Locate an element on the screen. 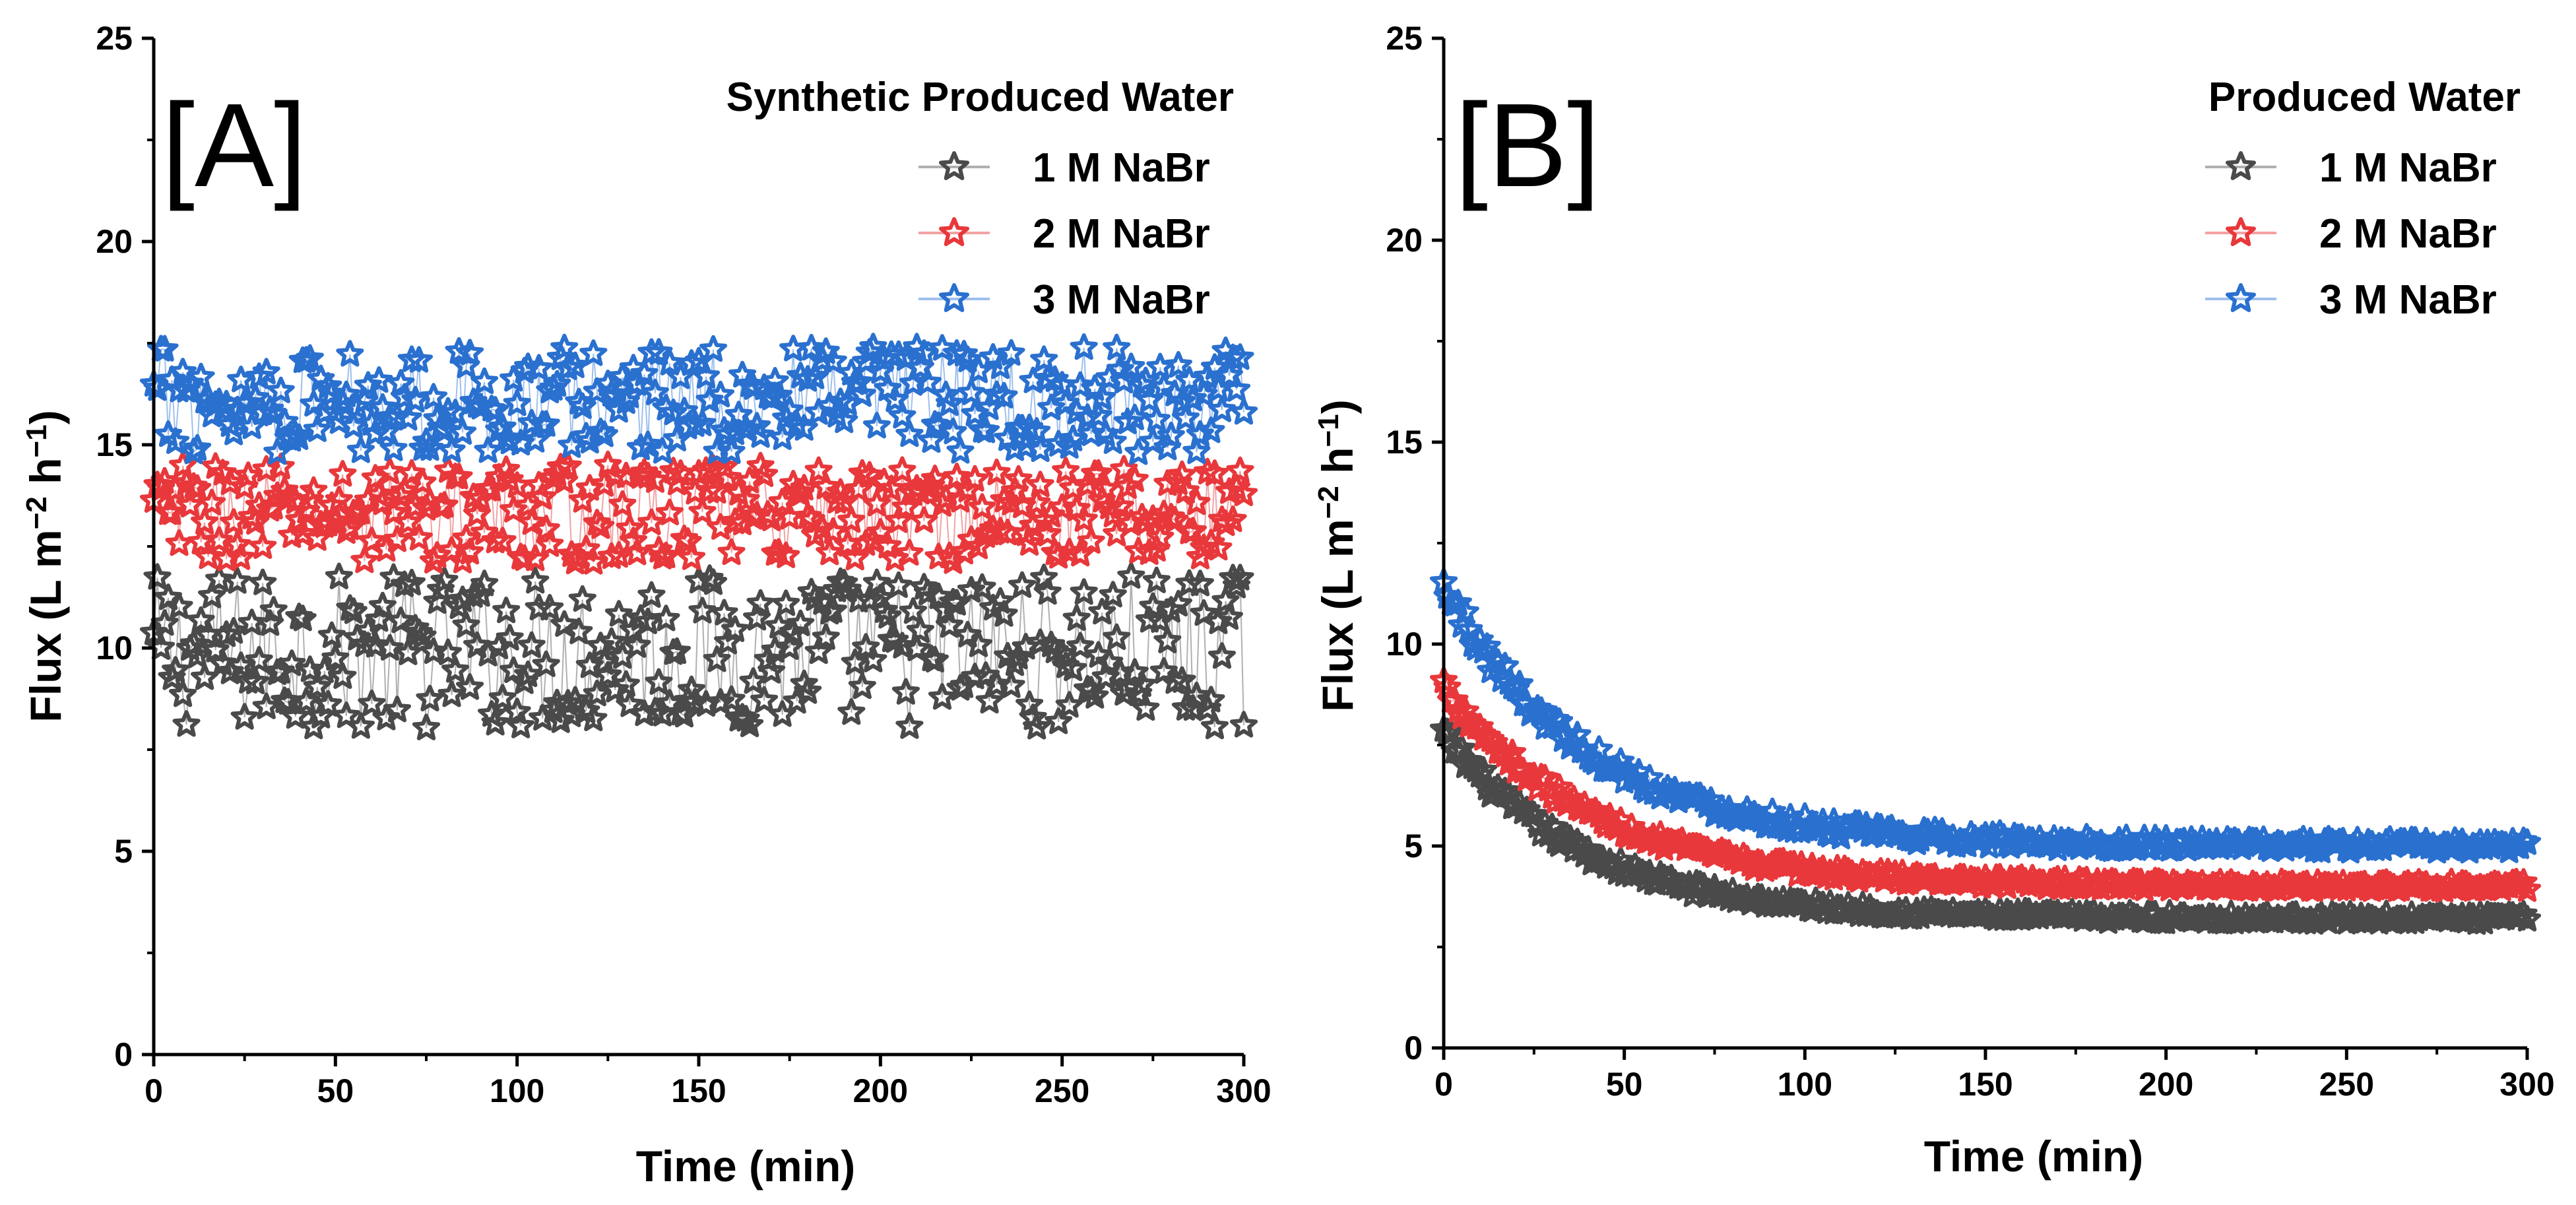  legend-star-icon is located at coordinates (2241, 165).